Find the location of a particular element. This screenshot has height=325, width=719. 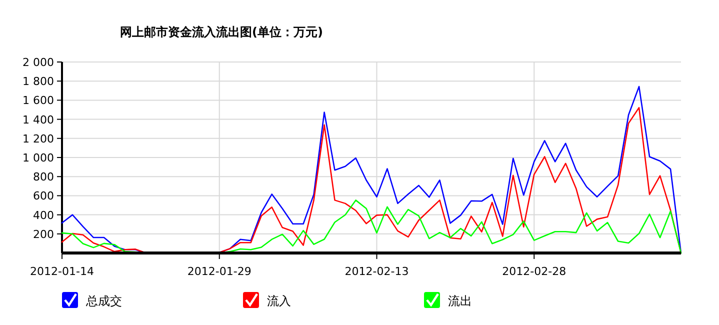

y-tick-label: 200 is located at coordinates (43, 234).